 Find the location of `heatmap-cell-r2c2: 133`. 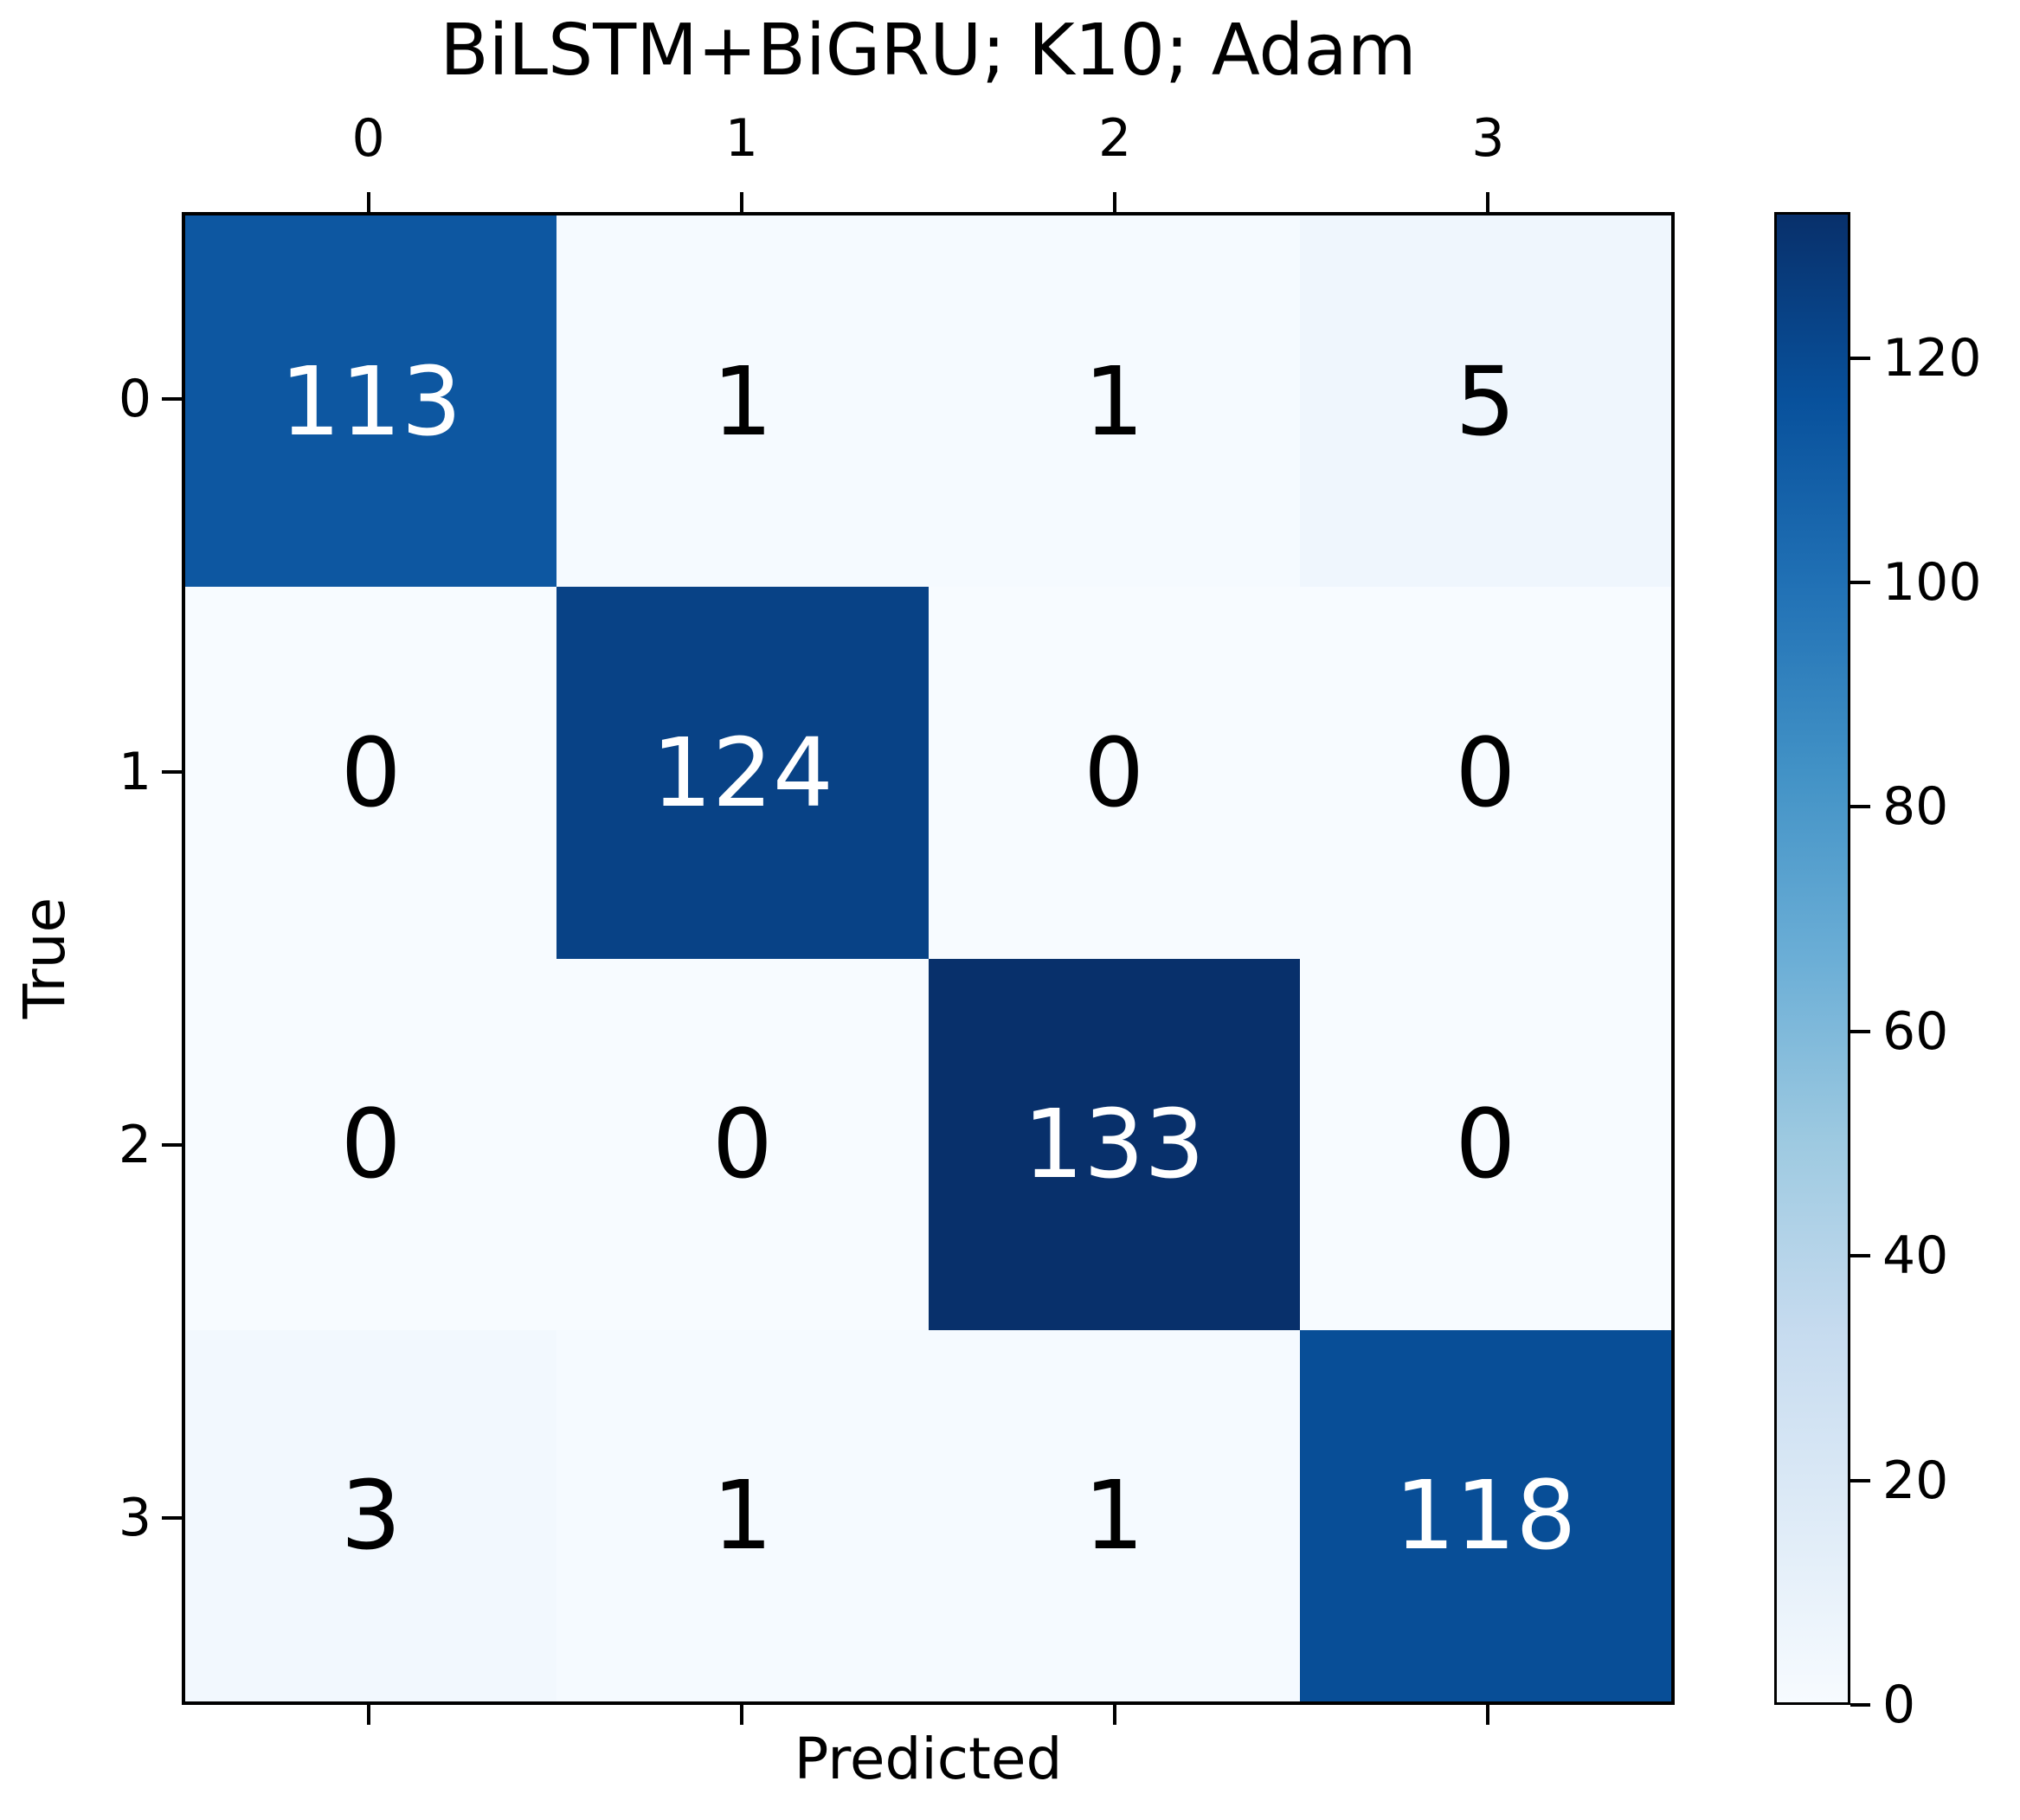

heatmap-cell-r2c2: 133 is located at coordinates (1114, 1144).